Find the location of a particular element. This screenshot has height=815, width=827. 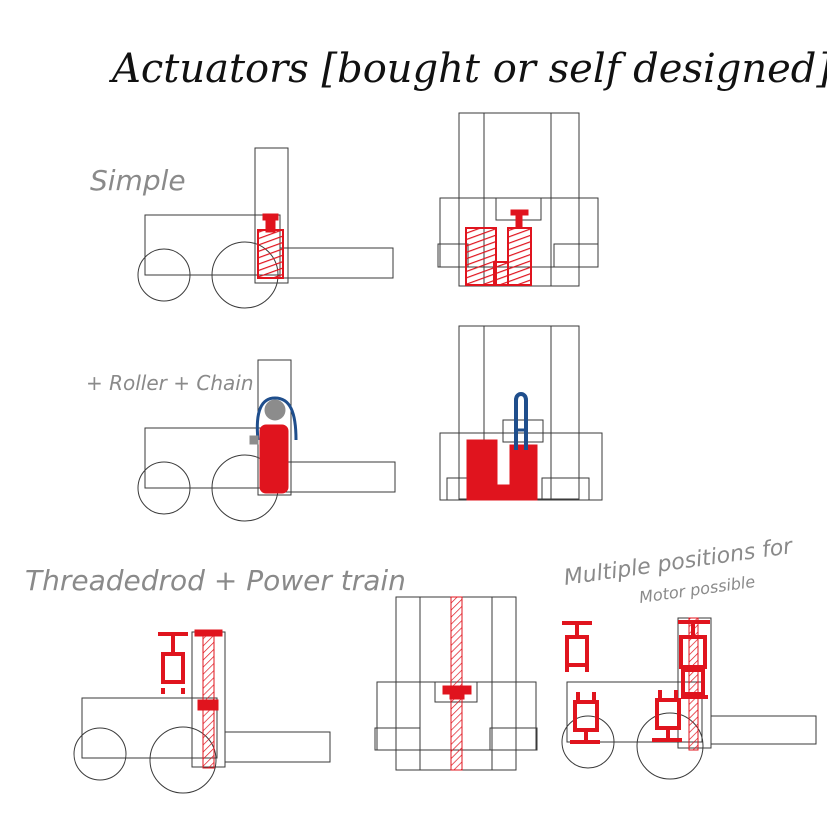

threaded-rod-front-view is located at coordinates (456, 683).